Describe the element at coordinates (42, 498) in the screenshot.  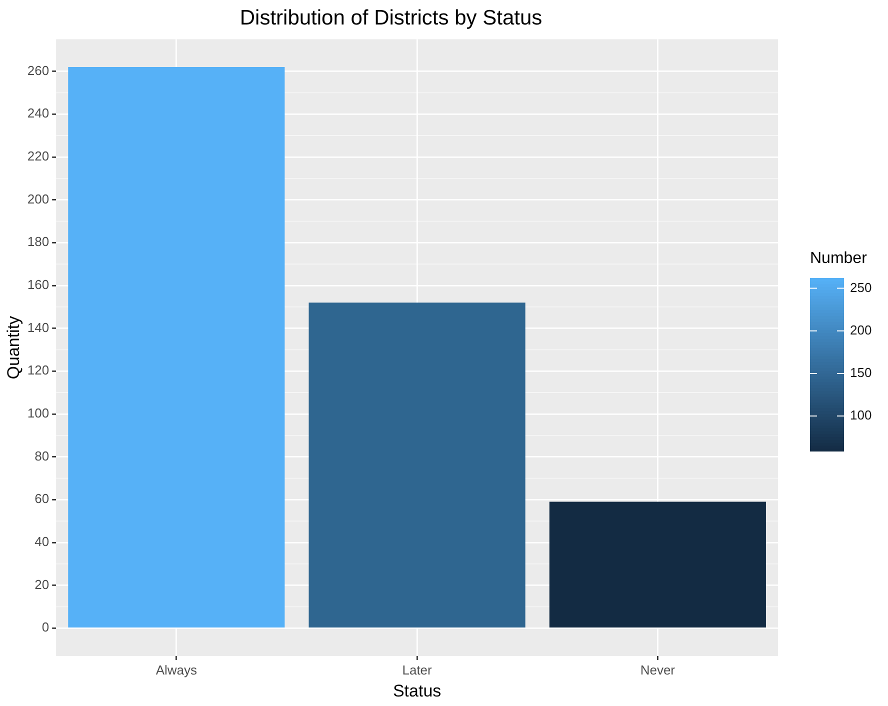
I see `y-tick-label: 60` at that location.